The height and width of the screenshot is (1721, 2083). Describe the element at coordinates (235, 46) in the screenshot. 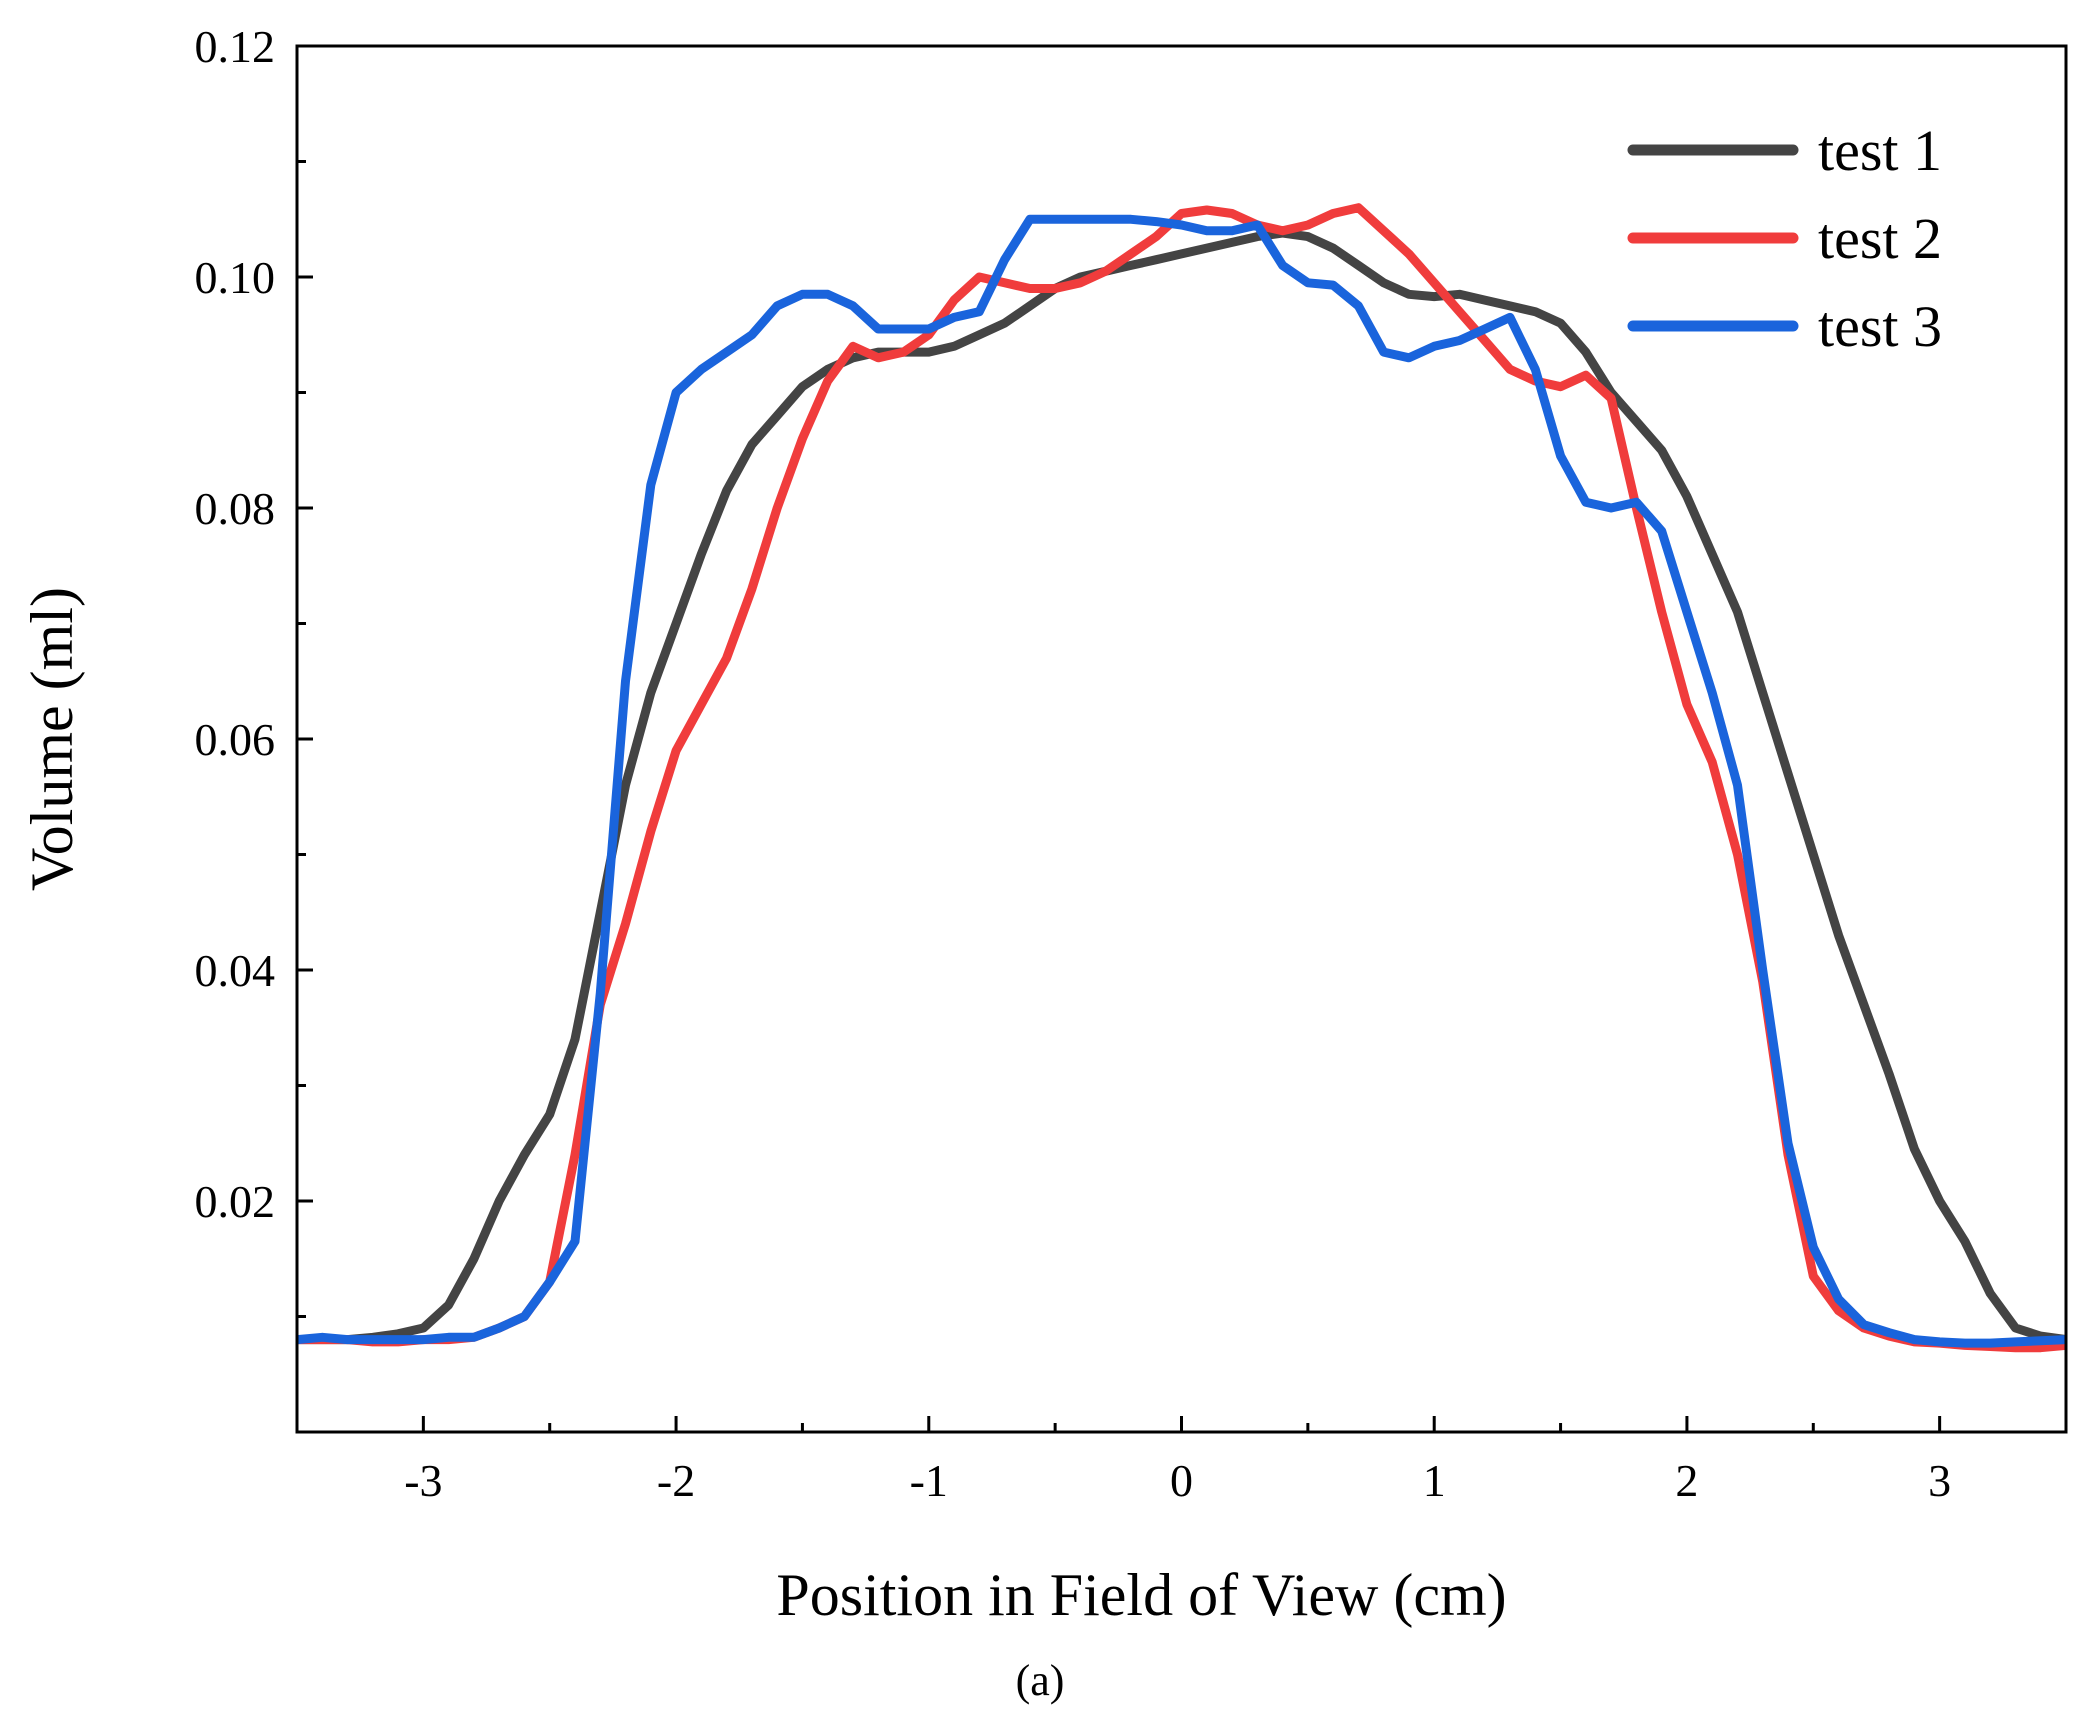

I see `y-tick-label: 0.12` at that location.